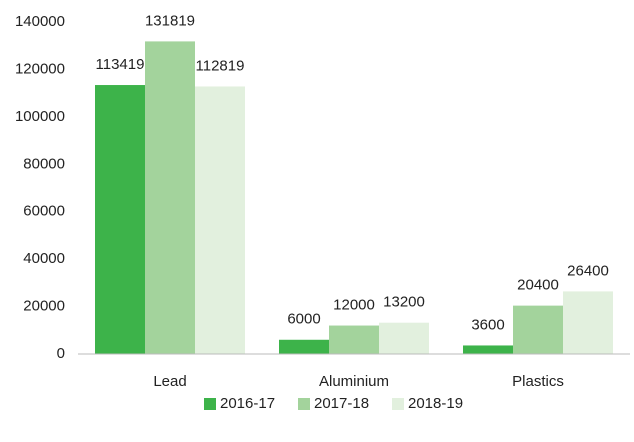  What do you see at coordinates (354, 305) in the screenshot?
I see `data-label: 12000` at bounding box center [354, 305].